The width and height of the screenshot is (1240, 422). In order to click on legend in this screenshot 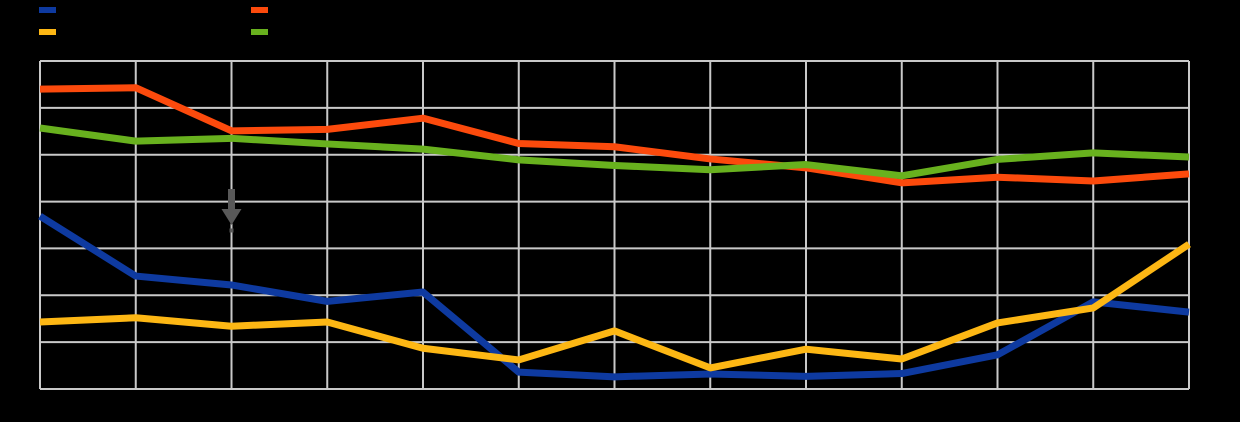, I will do `click(153, 21)`.